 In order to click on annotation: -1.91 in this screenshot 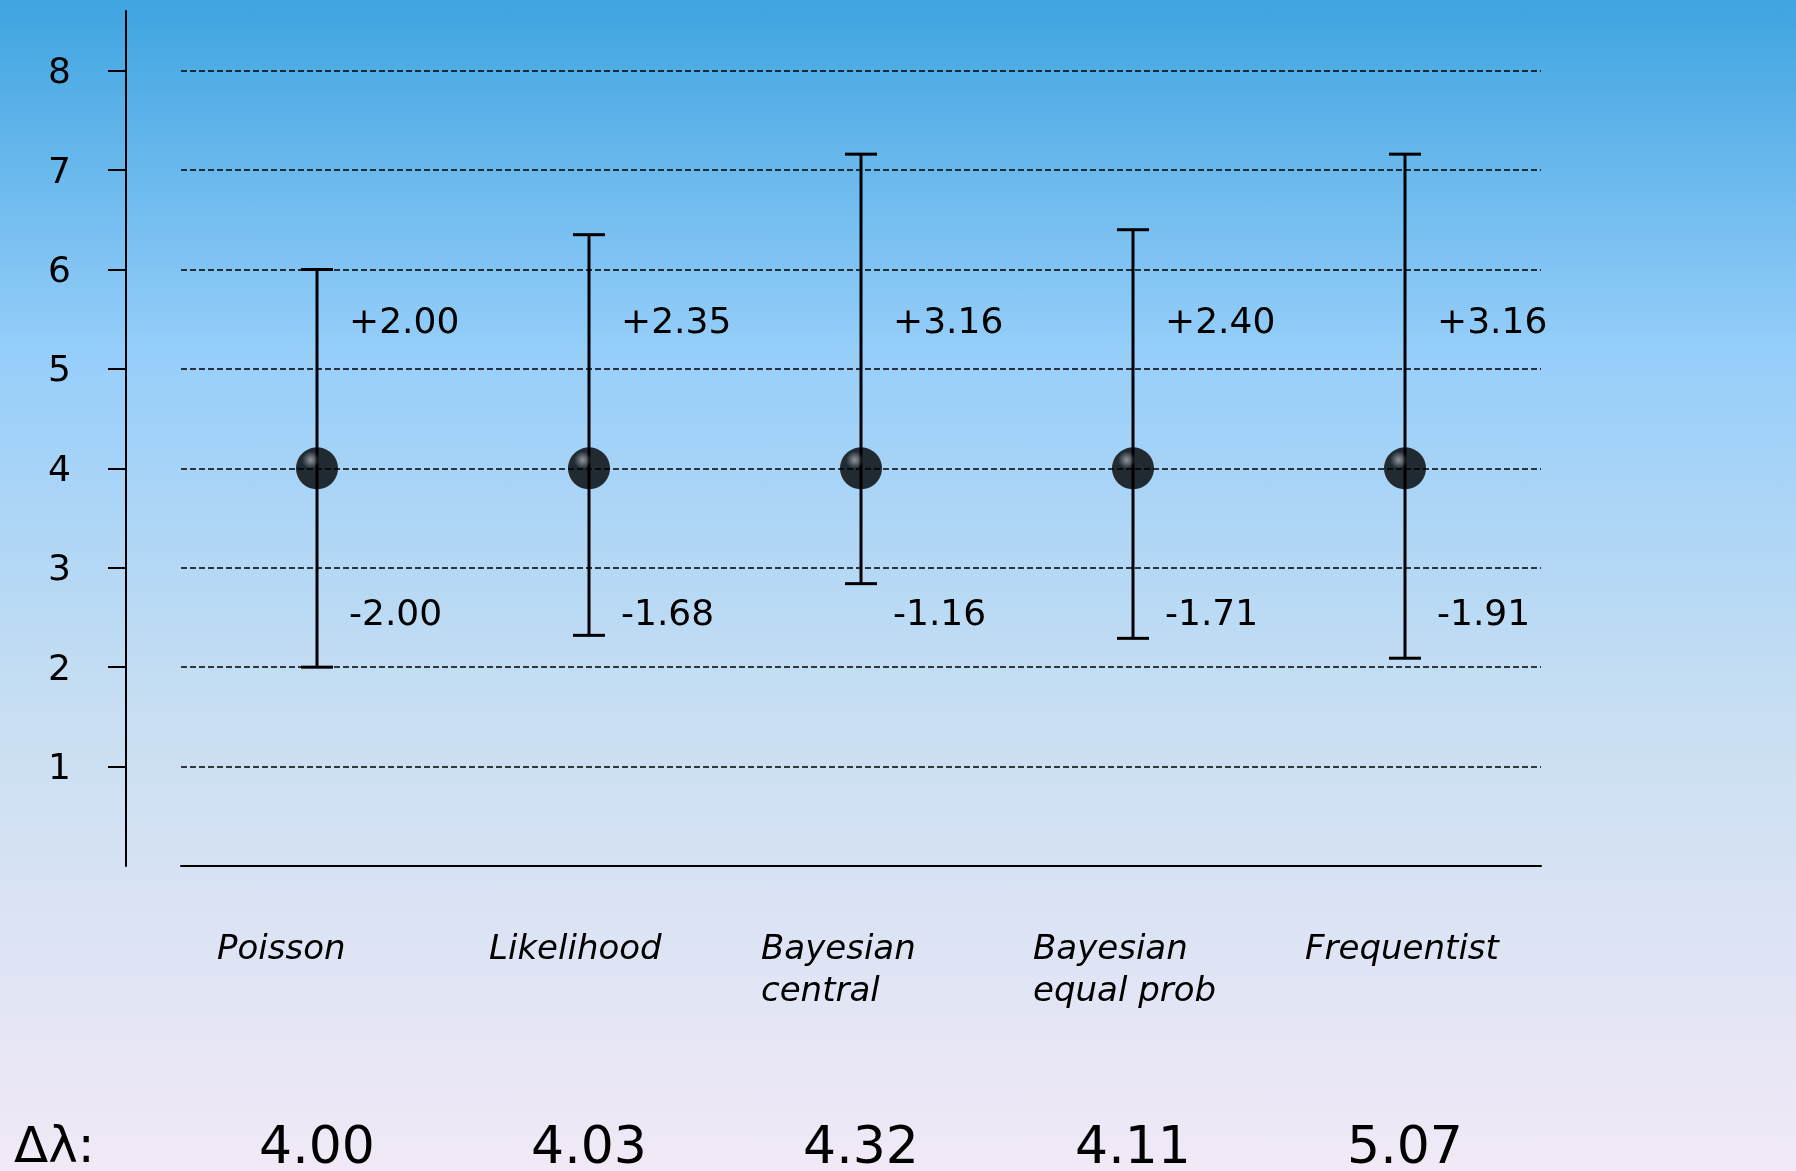, I will do `click(1484, 612)`.